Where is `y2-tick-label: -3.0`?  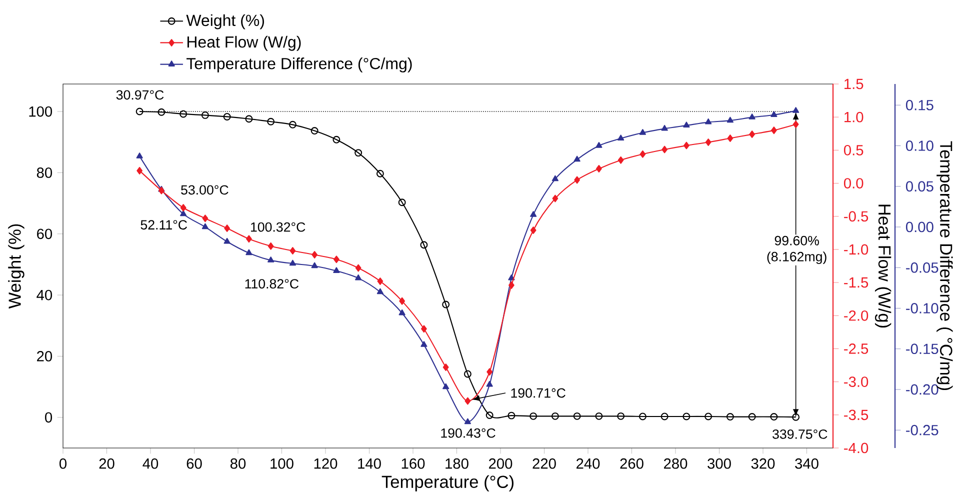
y2-tick-label: -3.0 is located at coordinates (856, 381).